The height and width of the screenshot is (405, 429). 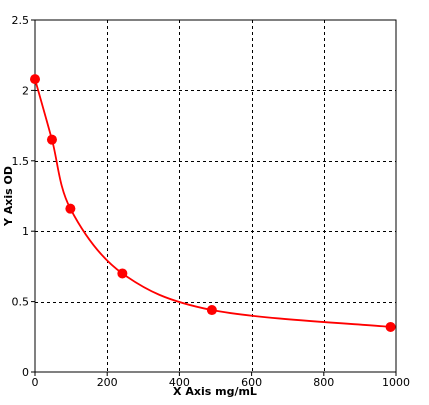 What do you see at coordinates (25, 372) in the screenshot?
I see `y-tick-label: 0` at bounding box center [25, 372].